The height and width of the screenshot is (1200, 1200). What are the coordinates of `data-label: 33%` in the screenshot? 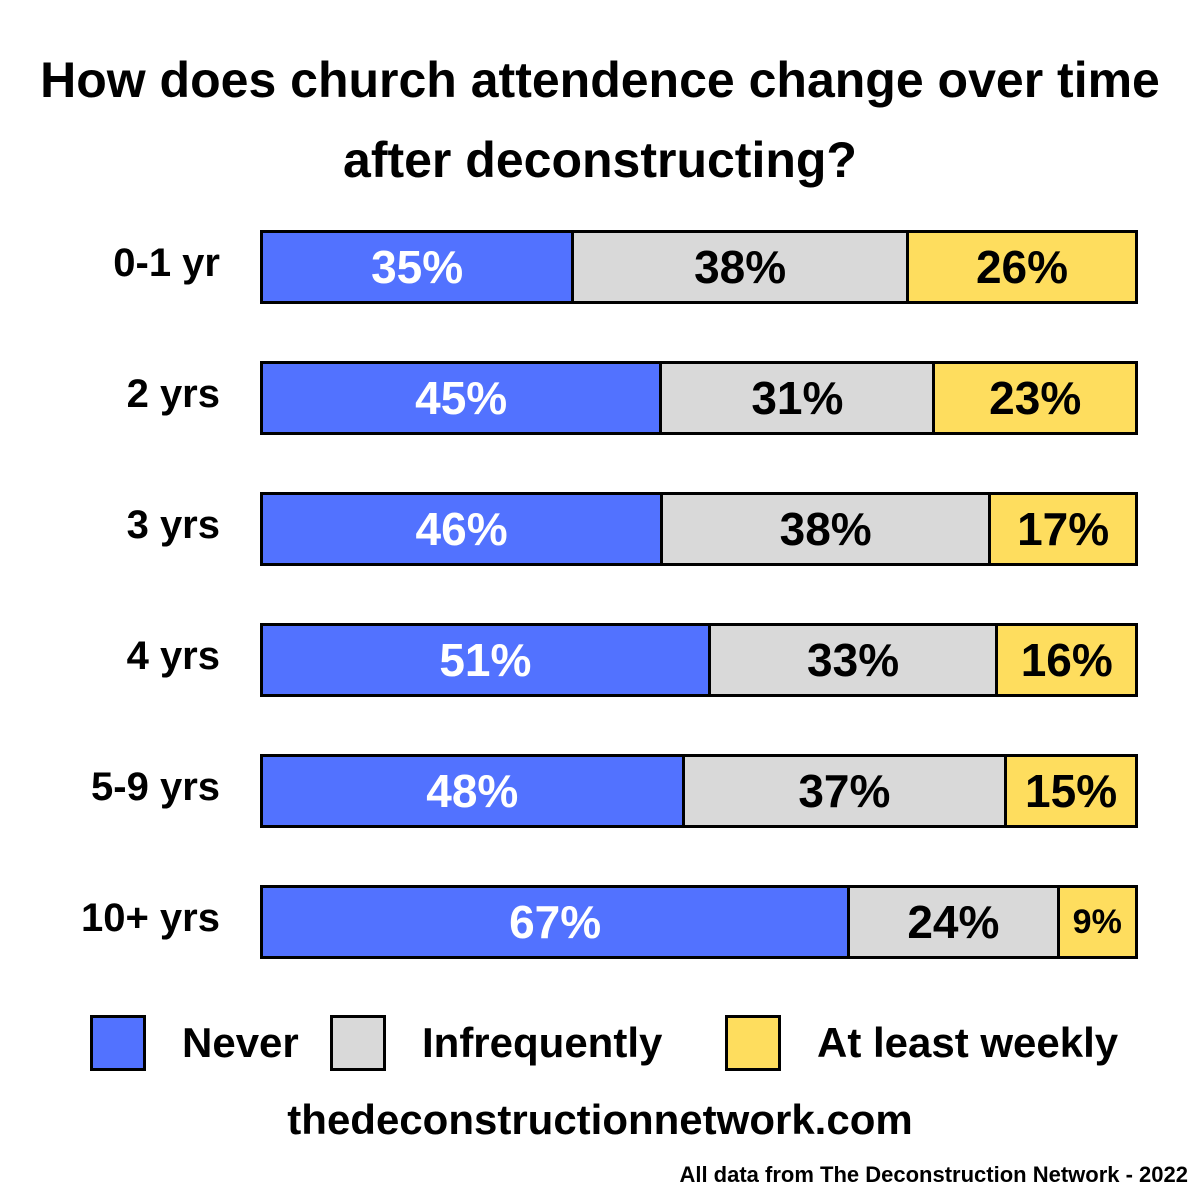 It's located at (853, 660).